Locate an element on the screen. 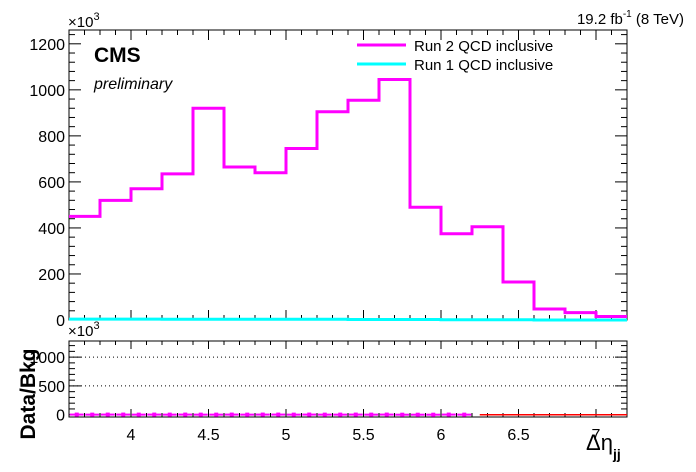 Image resolution: width=696 pixels, height=472 pixels. ratio-y-tick-label: 0 is located at coordinates (60, 416).